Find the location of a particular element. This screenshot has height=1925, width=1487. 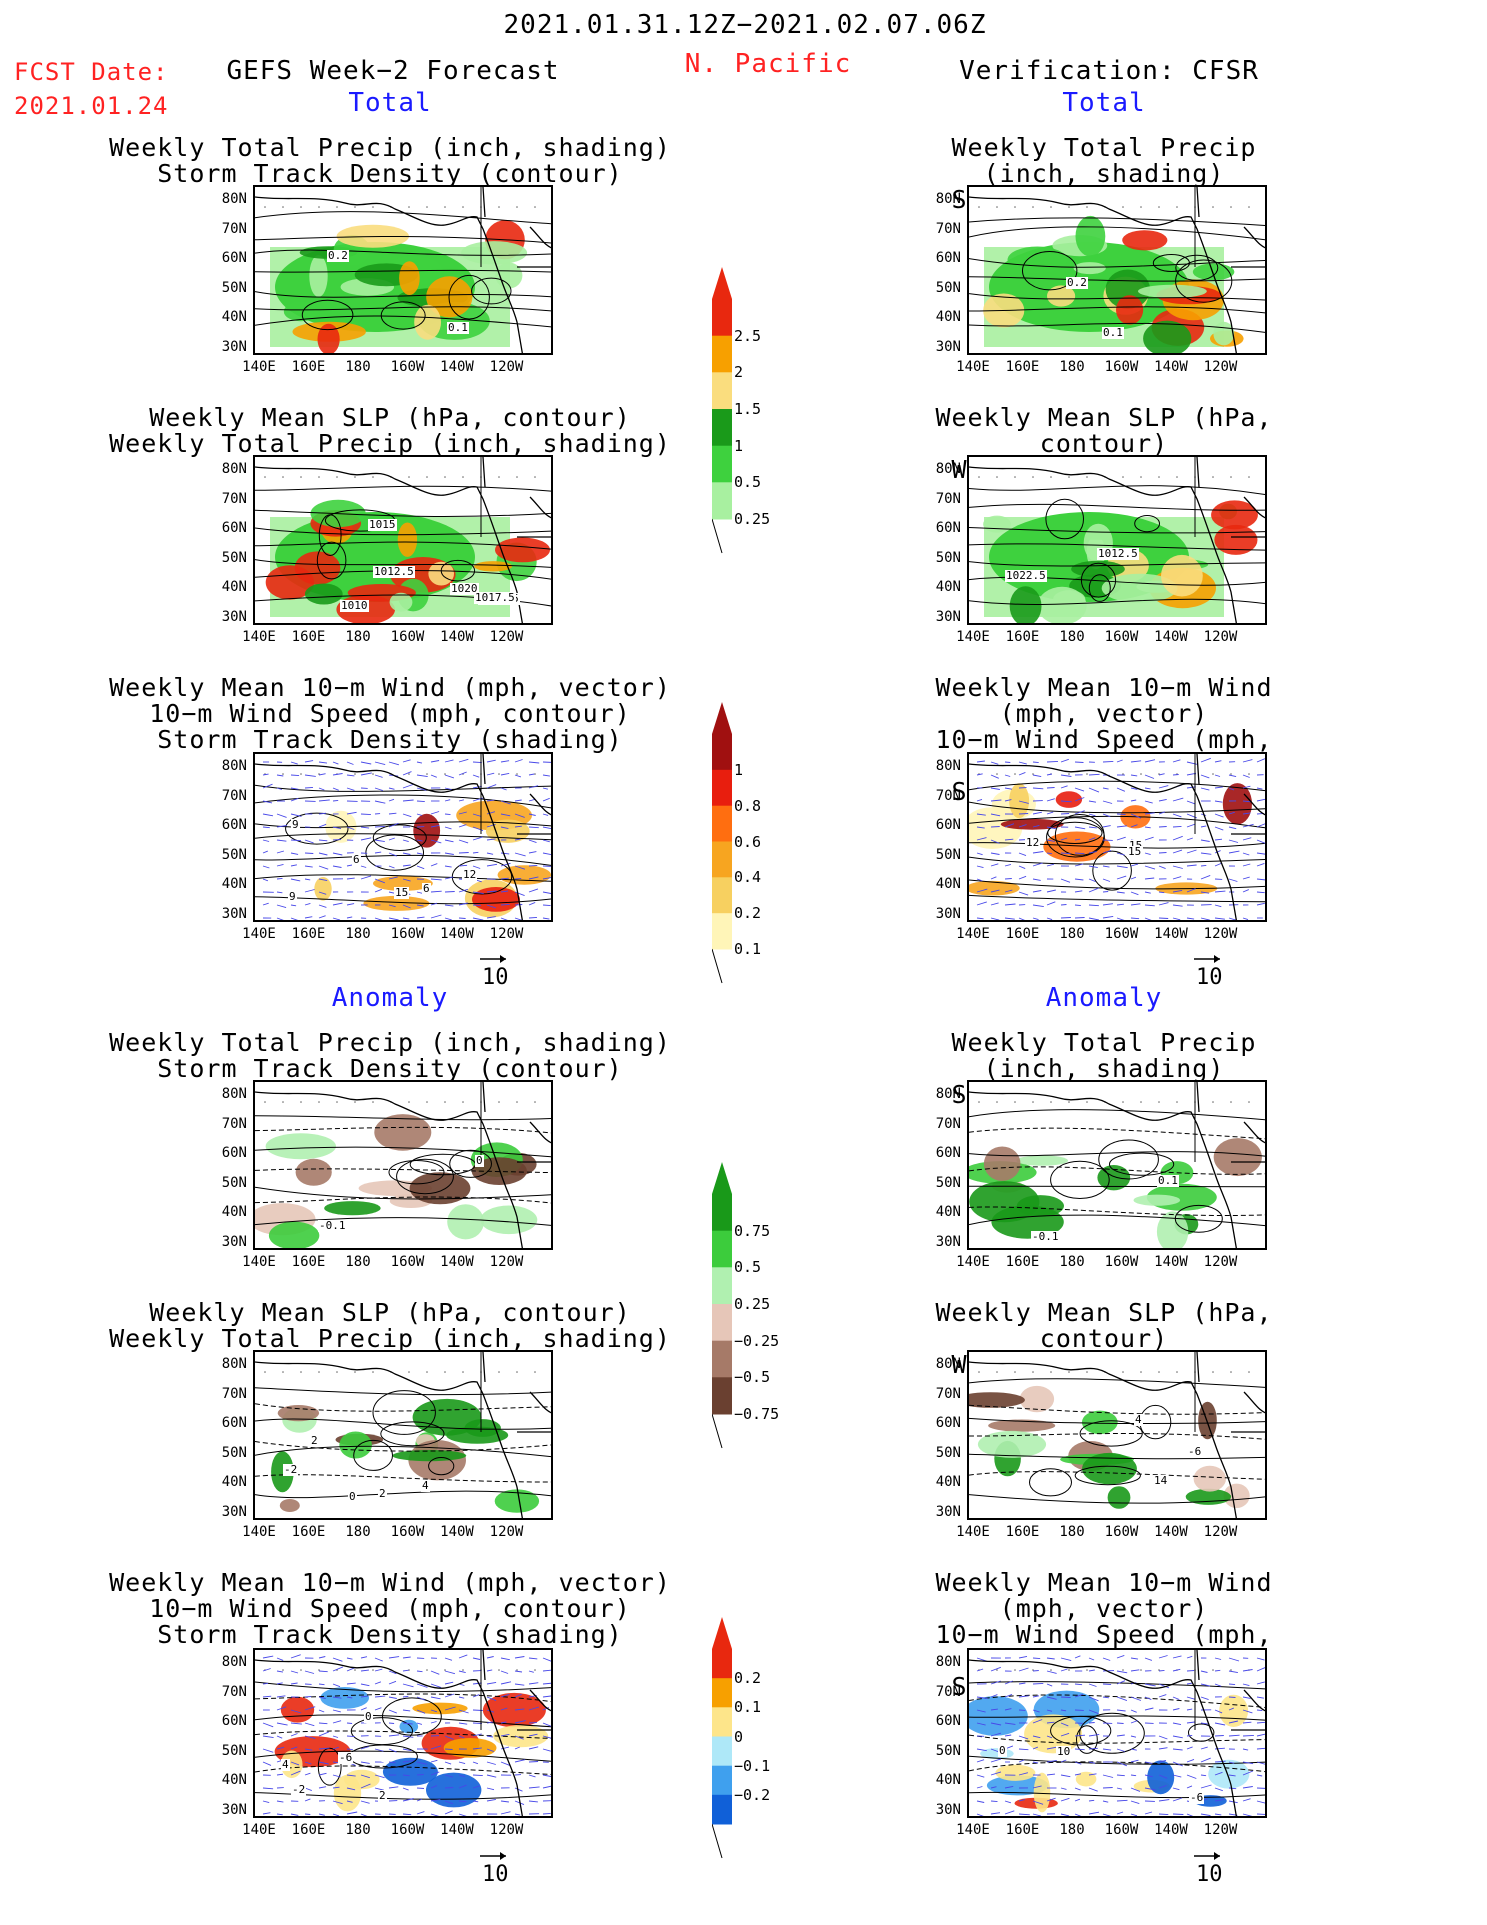

colorbar-tick-label: 0.25 is located at coordinates (752, 519).